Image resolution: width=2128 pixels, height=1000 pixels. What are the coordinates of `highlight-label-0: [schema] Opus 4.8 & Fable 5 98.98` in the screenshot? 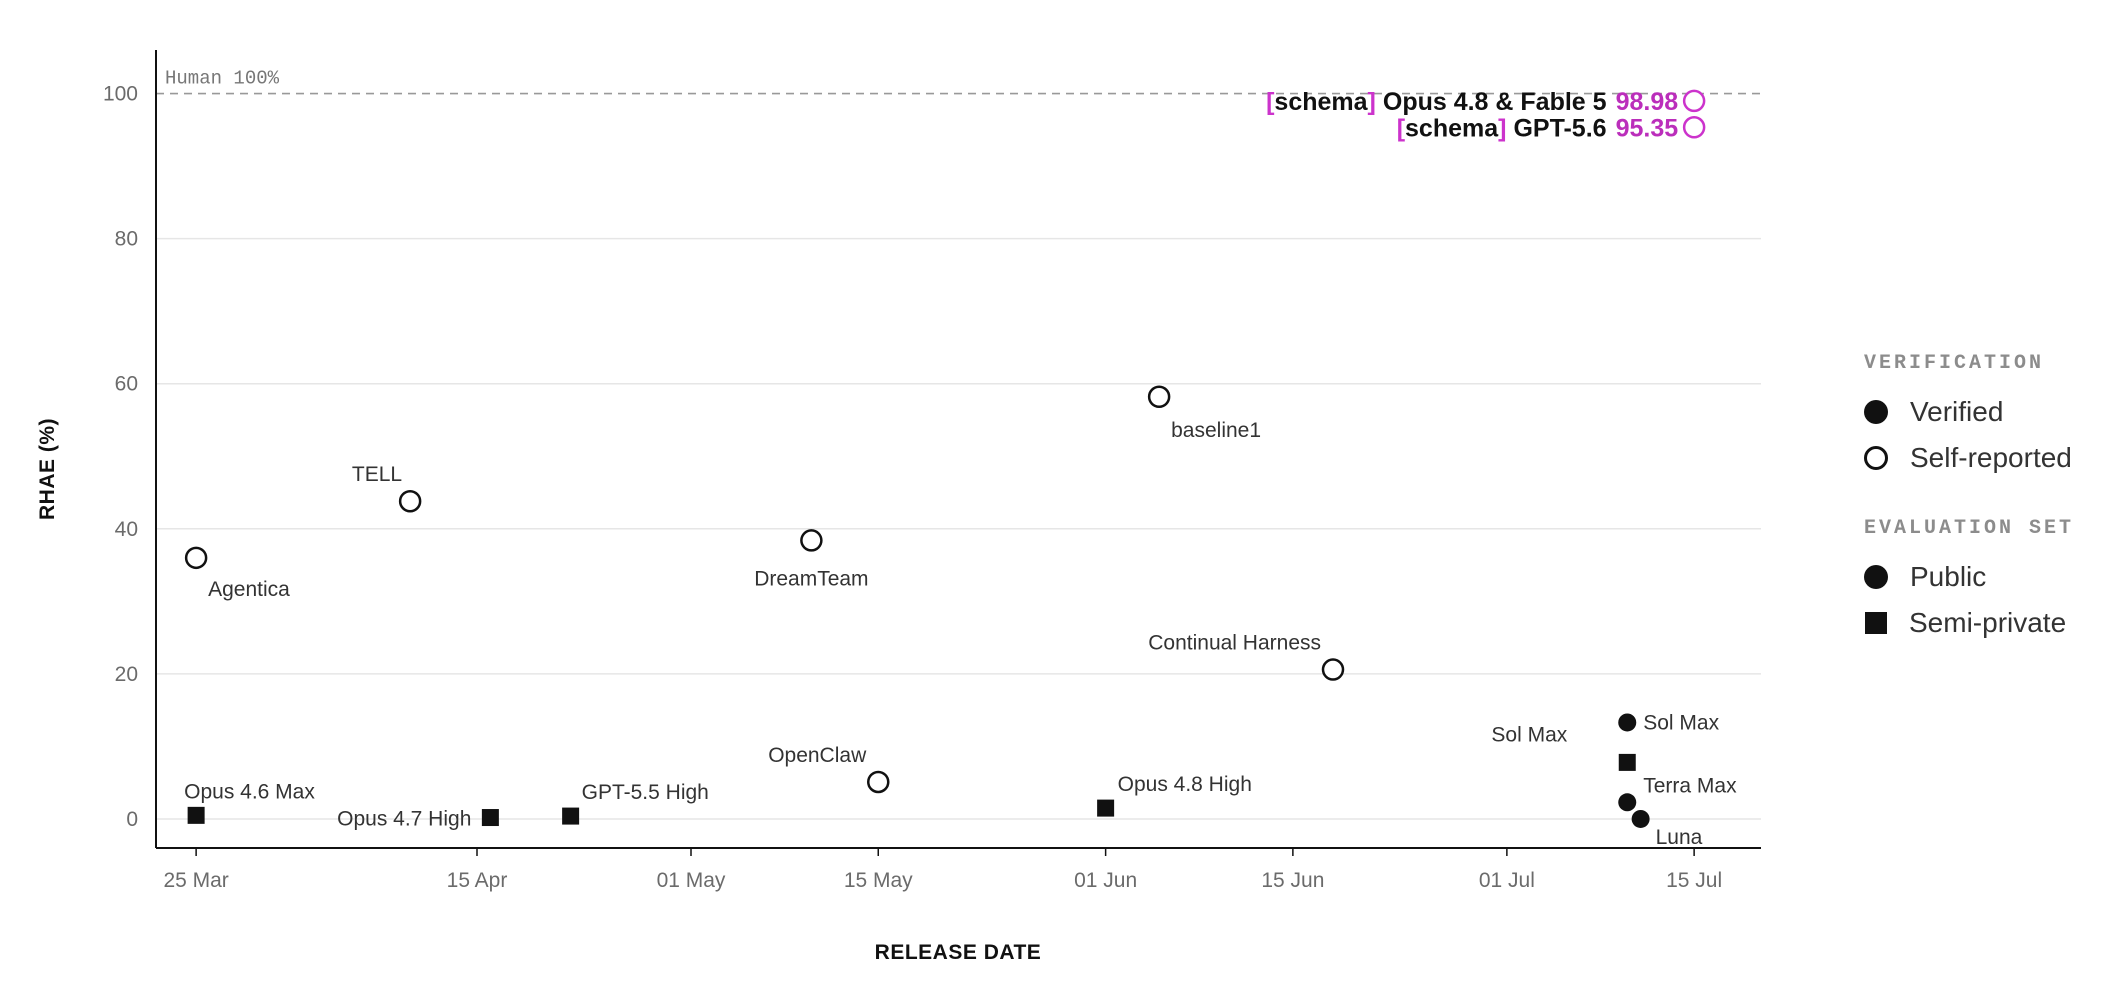 It's located at (1472, 102).